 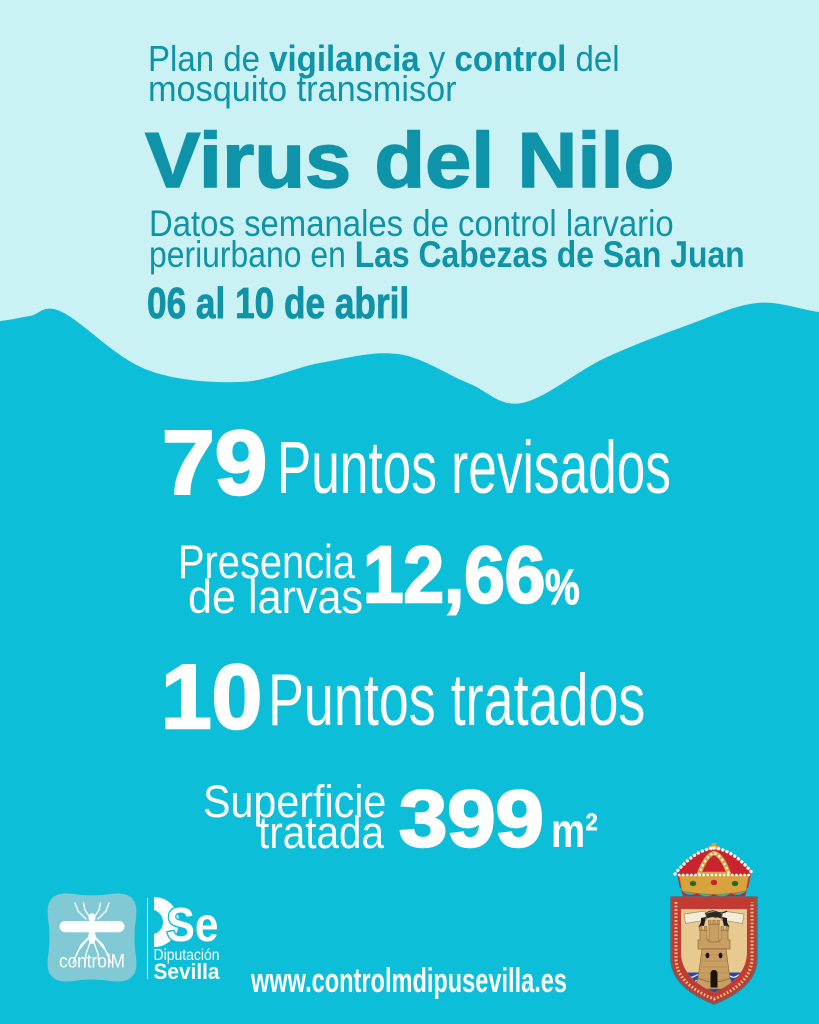 What do you see at coordinates (92, 962) in the screenshot?
I see `svg-text: controlM` at bounding box center [92, 962].